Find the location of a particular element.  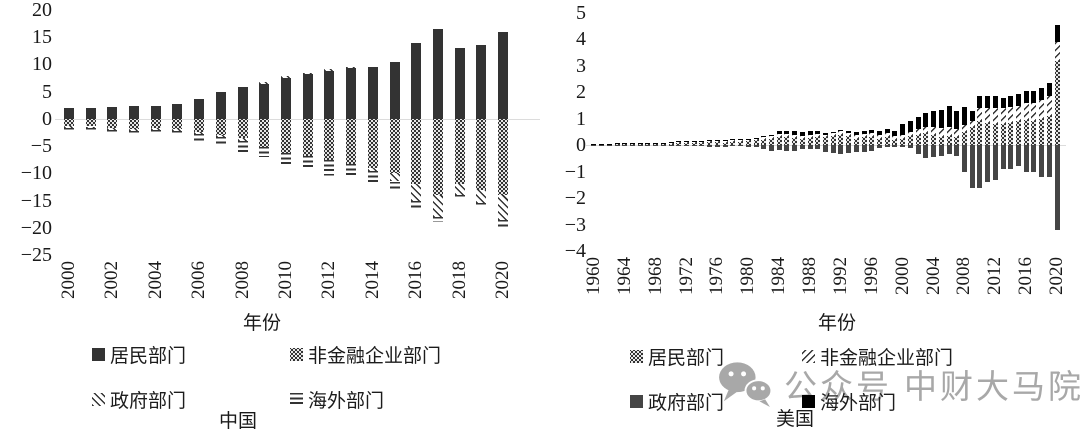

legend-item: 海外部门 is located at coordinates (365, 399).